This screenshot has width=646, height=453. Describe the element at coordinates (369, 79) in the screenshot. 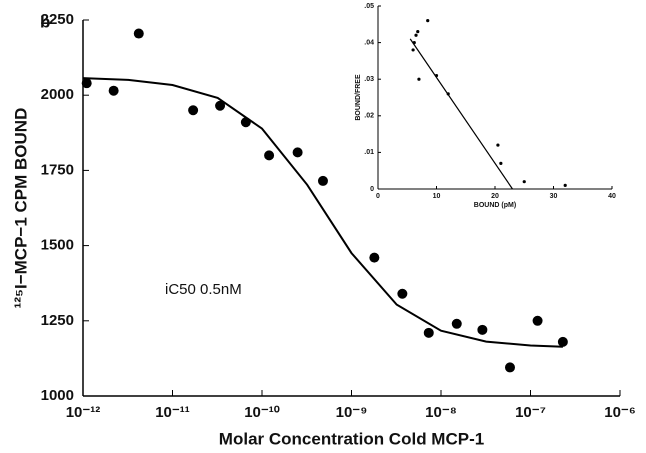

I see `y-tick-label: .03` at that location.